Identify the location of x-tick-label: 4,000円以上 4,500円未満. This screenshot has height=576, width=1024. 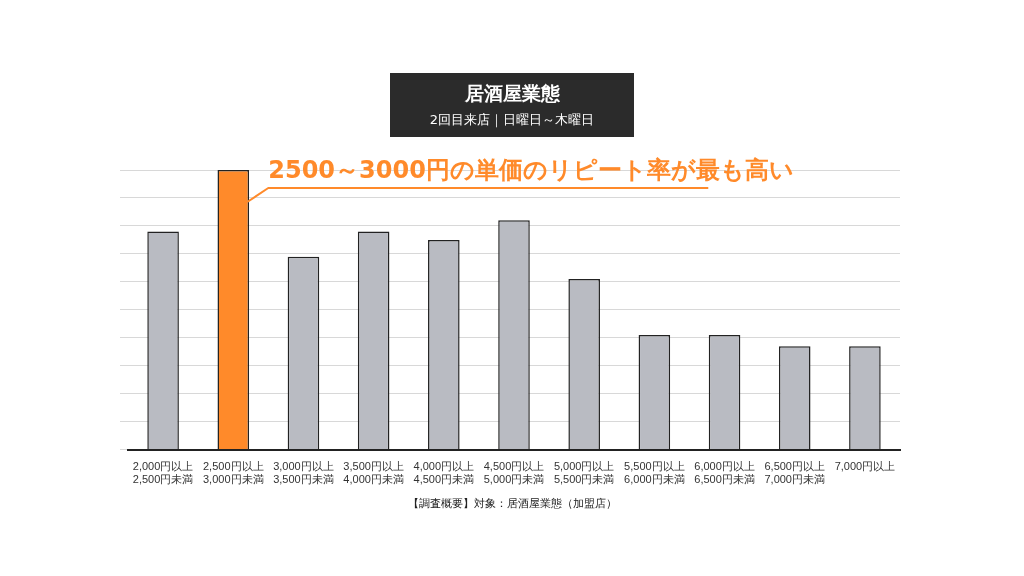
(444, 473).